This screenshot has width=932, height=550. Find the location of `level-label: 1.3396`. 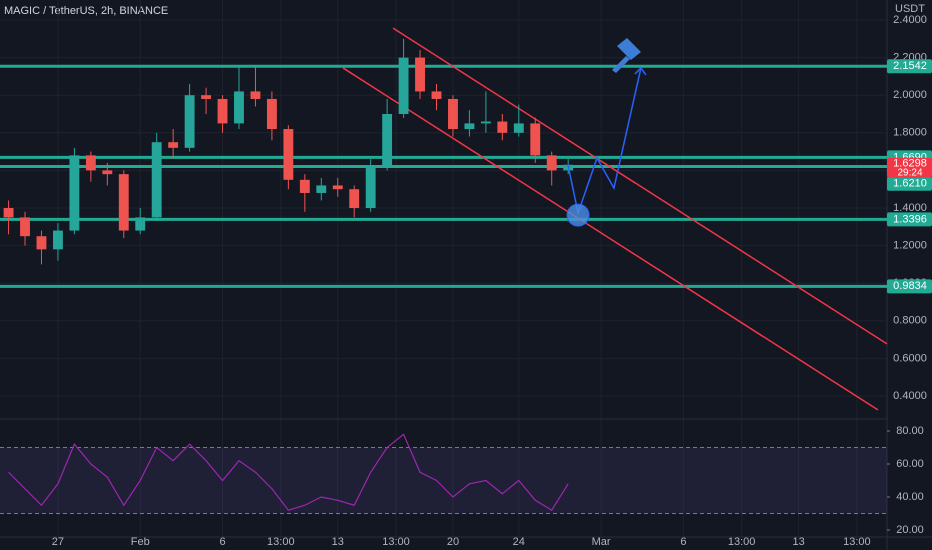

level-label: 1.3396 is located at coordinates (910, 219).